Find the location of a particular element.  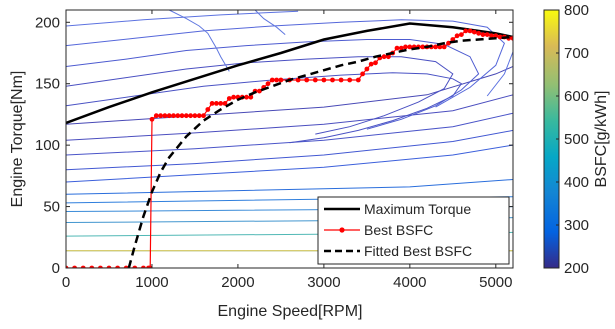

y-tick-label: 50 is located at coordinates (51, 207).